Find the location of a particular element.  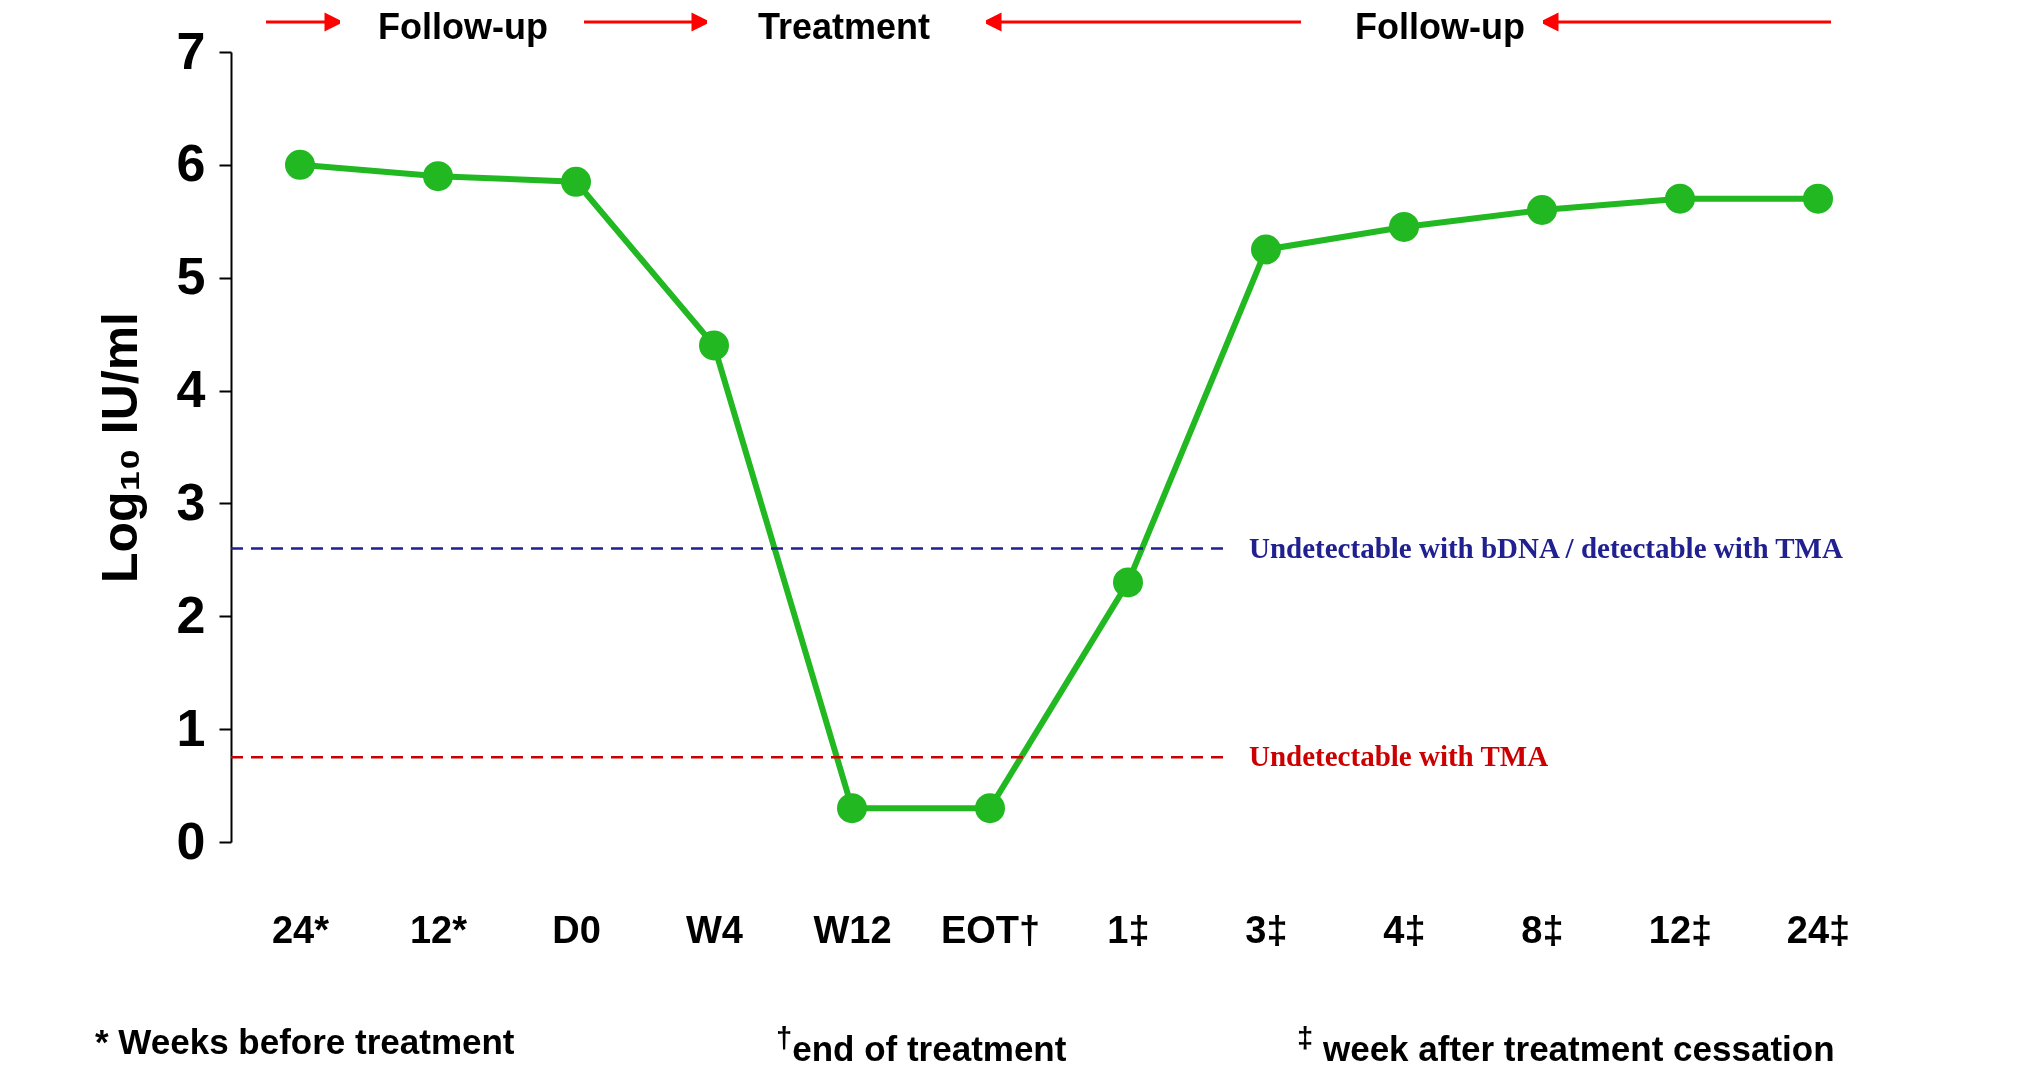

y-tick-label: 1 is located at coordinates (191, 727).